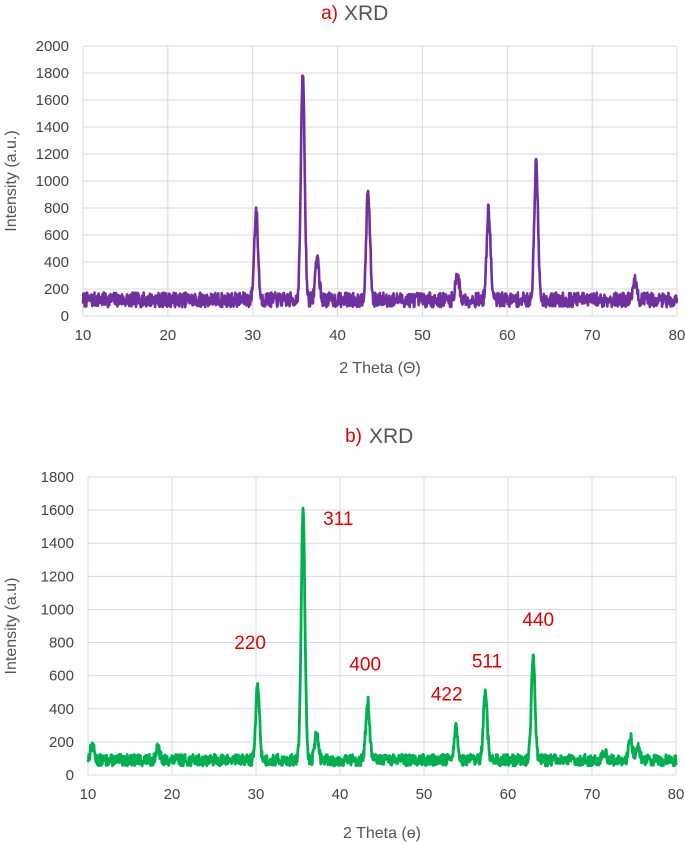 The height and width of the screenshot is (846, 685). I want to click on peak-label: 311, so click(338, 519).